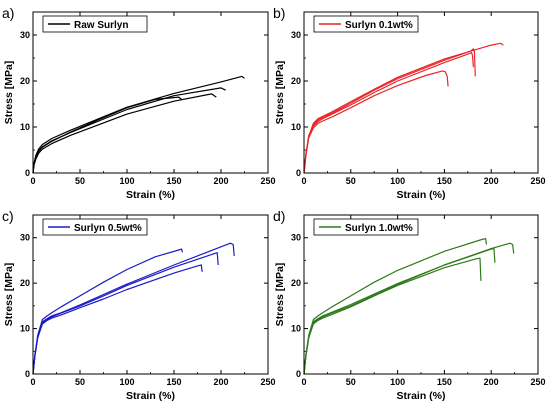  Describe the element at coordinates (279, 216) in the screenshot. I see `panel-label: d)` at that location.